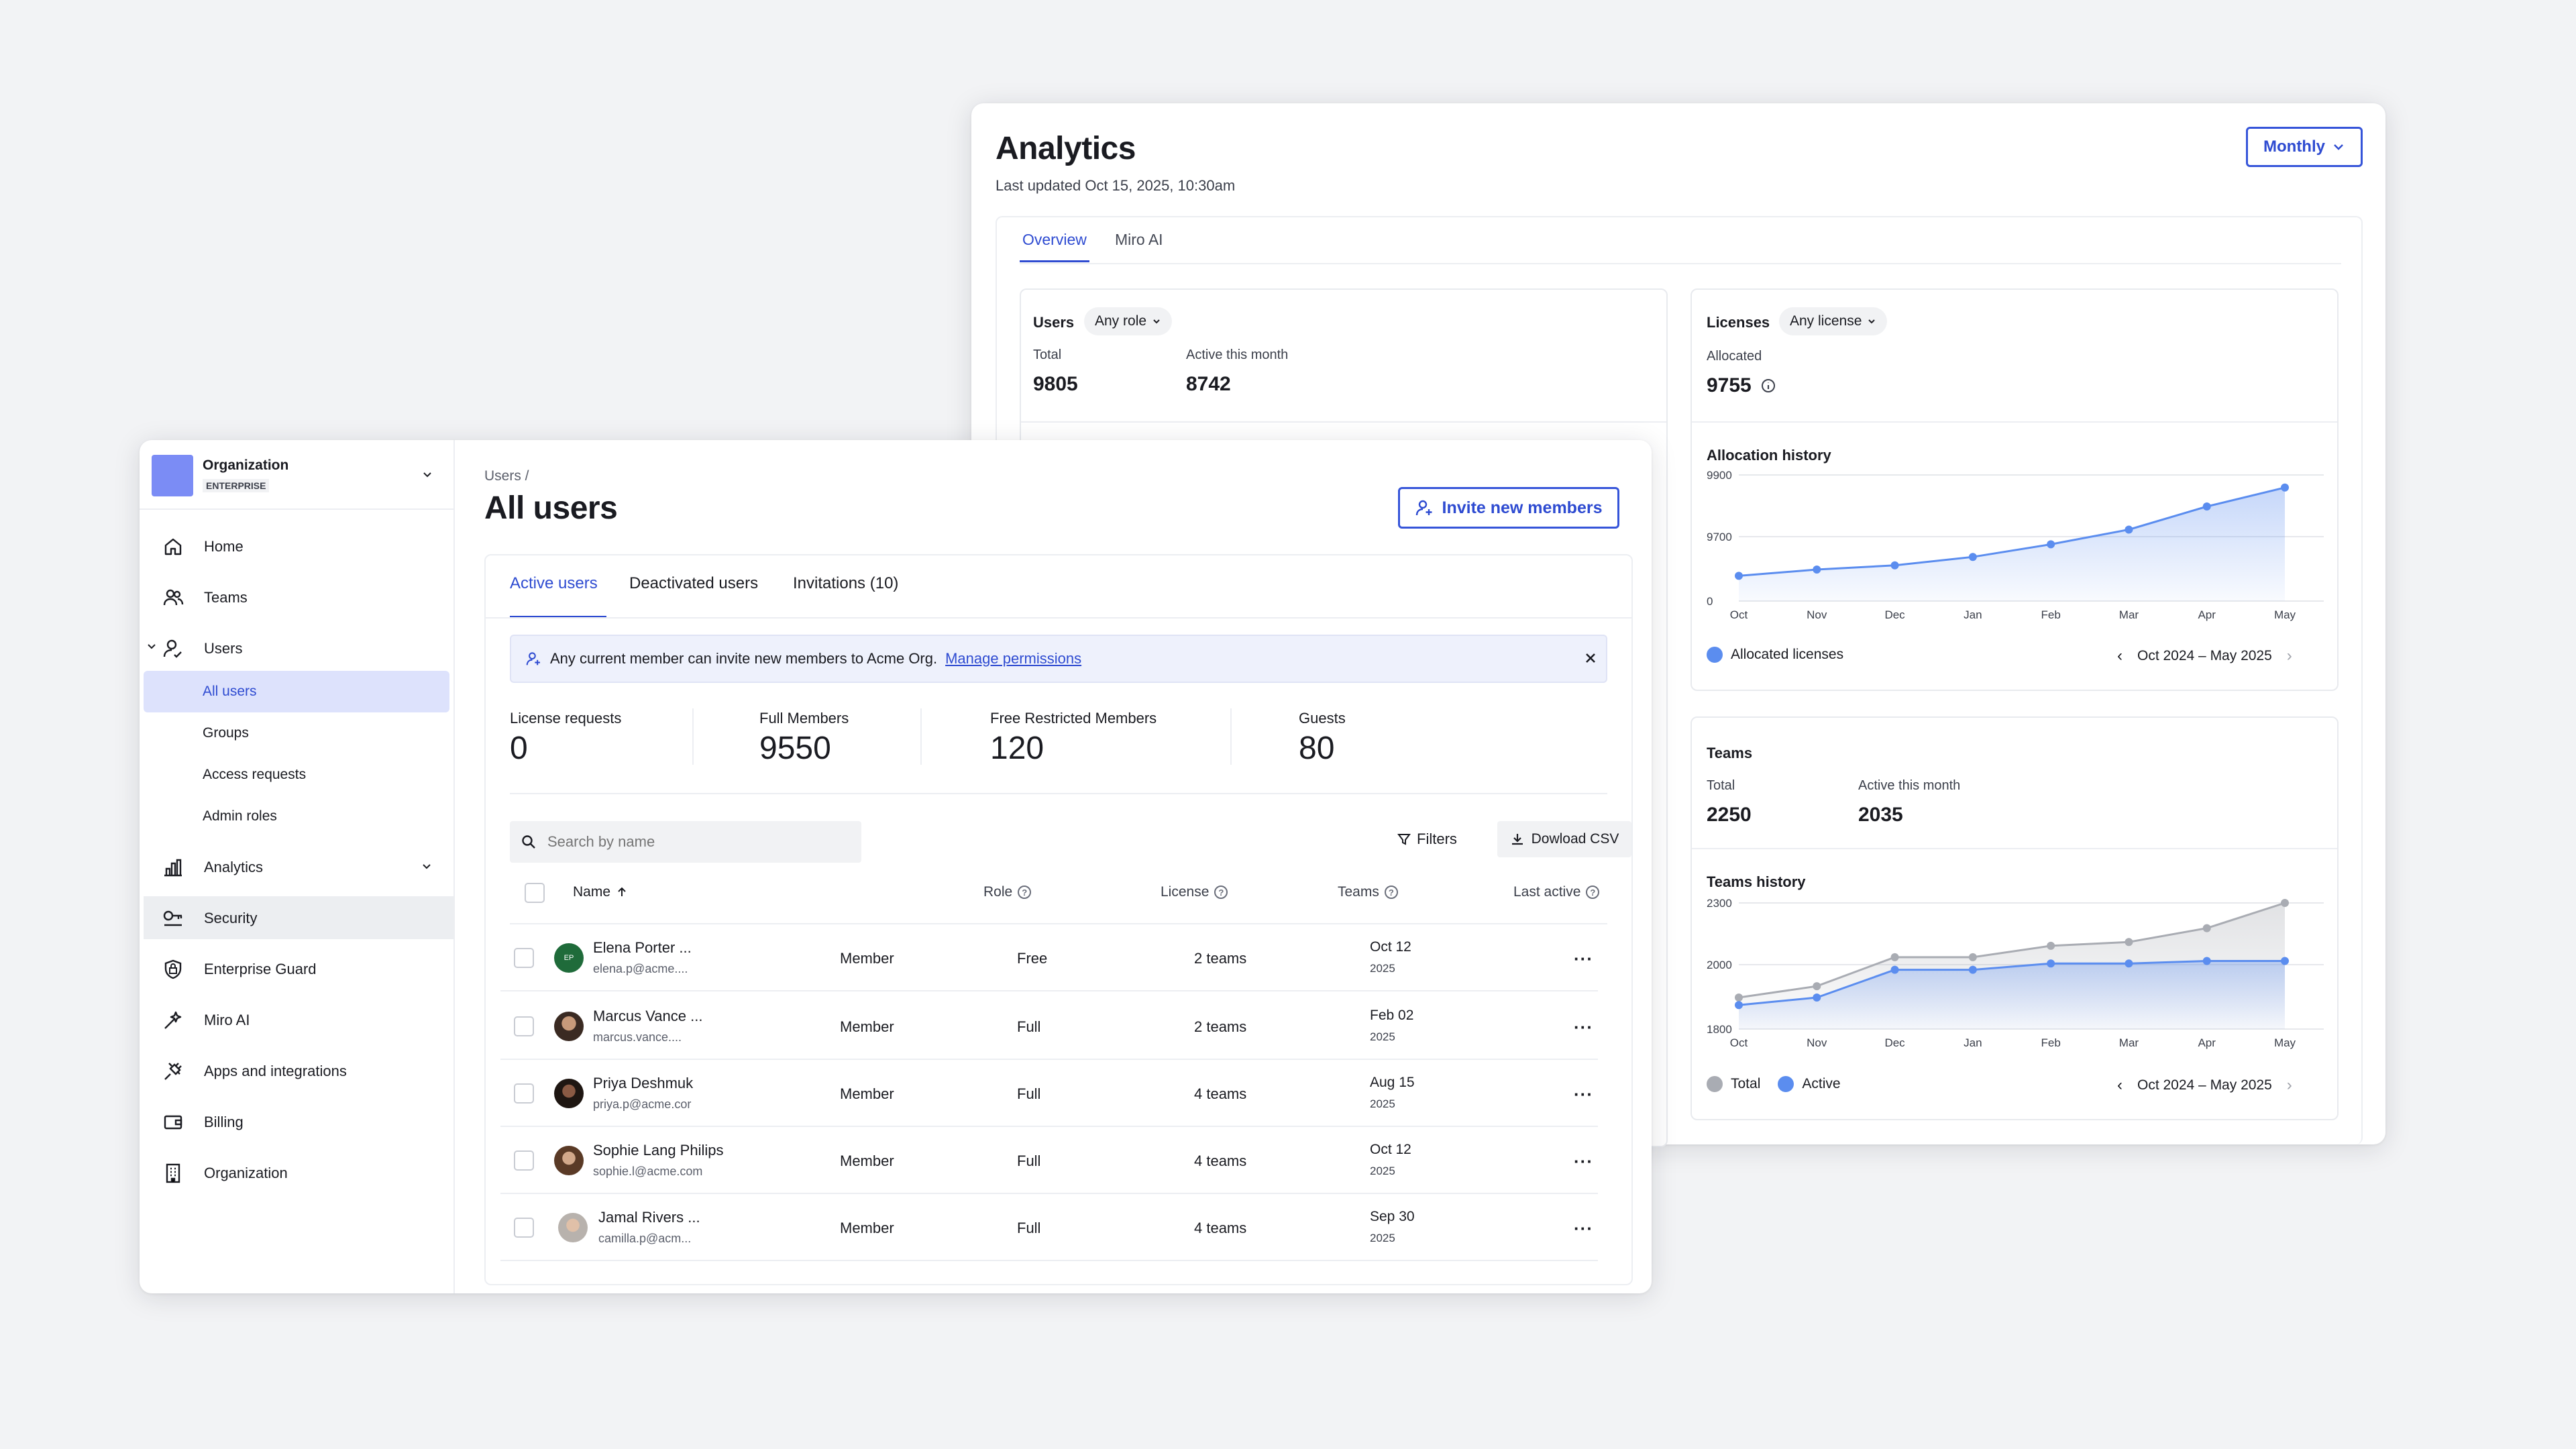  What do you see at coordinates (643, 1083) in the screenshot?
I see `user-name: Priya Deshmuk` at bounding box center [643, 1083].